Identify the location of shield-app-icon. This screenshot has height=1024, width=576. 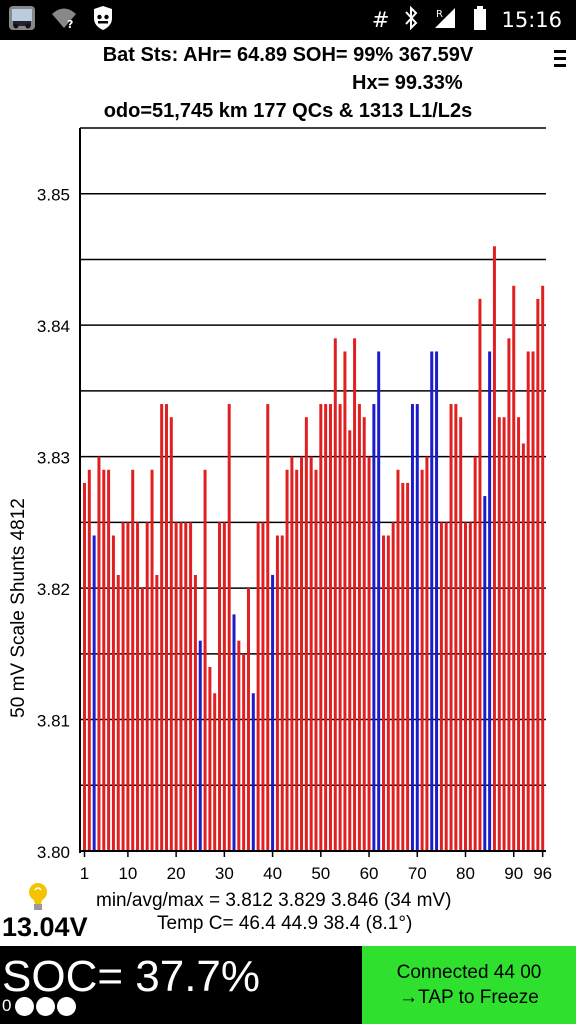
(103, 20).